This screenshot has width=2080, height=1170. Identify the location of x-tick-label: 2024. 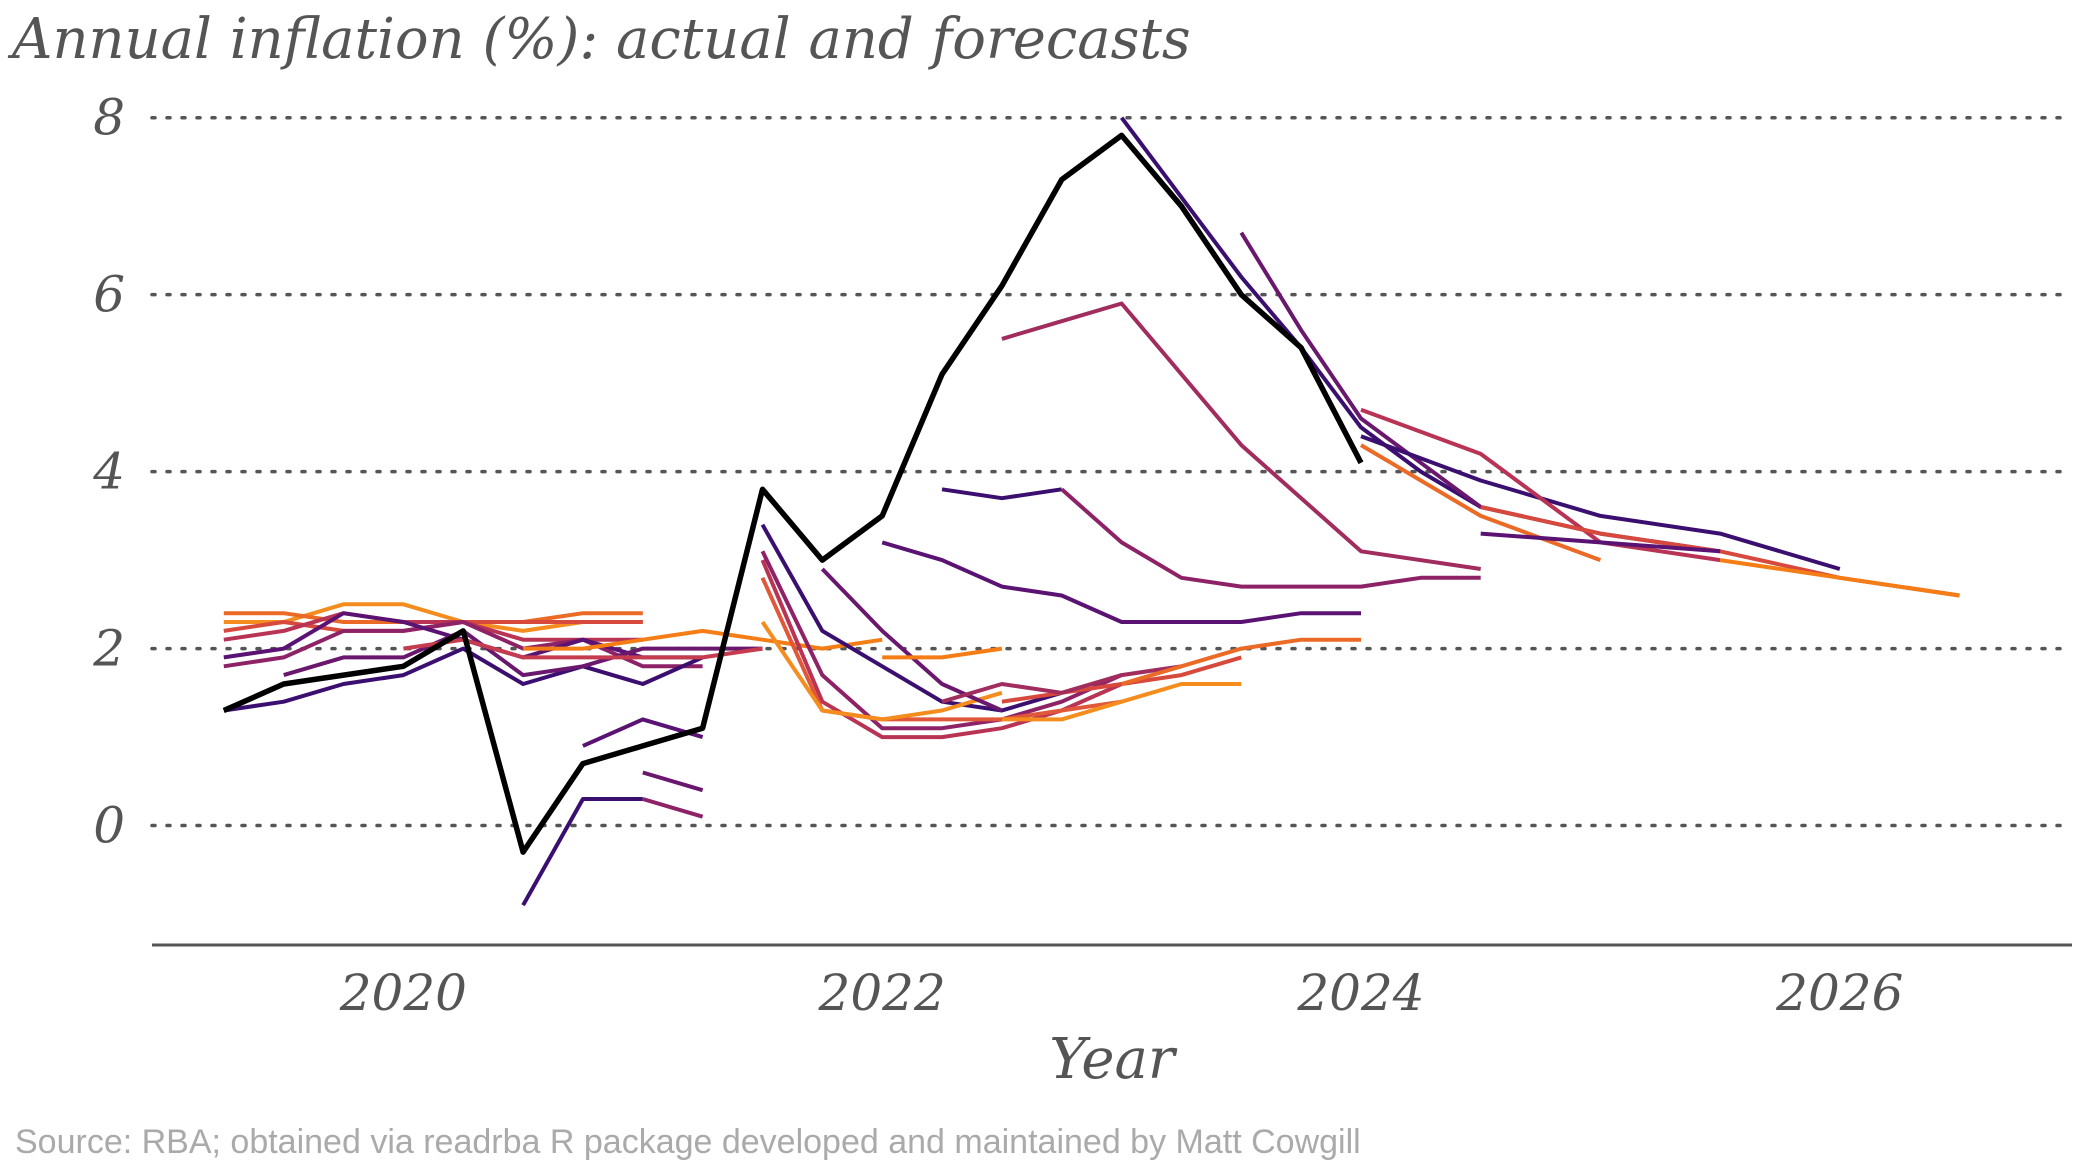
(1360, 993).